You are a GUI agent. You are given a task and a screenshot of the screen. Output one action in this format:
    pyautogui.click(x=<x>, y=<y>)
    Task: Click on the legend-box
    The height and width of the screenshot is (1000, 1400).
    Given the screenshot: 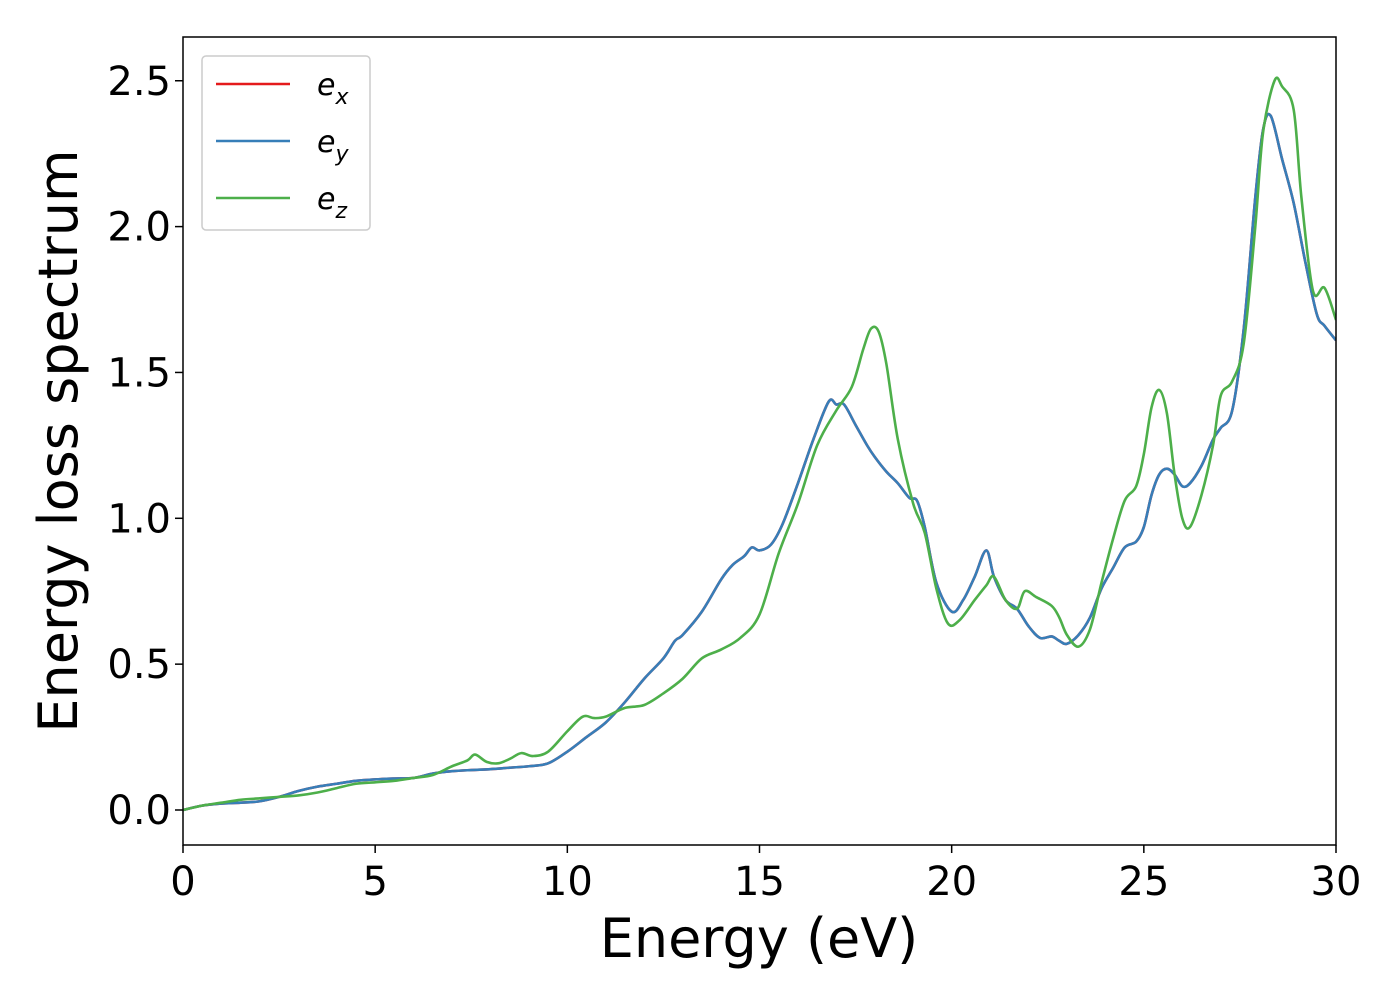 What is the action you would take?
    pyautogui.click(x=286, y=143)
    